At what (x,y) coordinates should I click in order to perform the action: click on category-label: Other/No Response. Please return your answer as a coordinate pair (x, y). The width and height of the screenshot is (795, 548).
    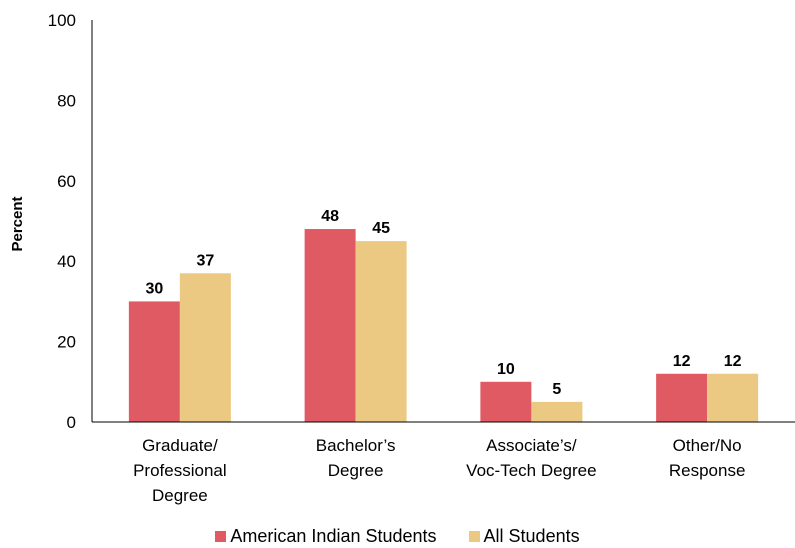
    Looking at the image, I should click on (707, 458).